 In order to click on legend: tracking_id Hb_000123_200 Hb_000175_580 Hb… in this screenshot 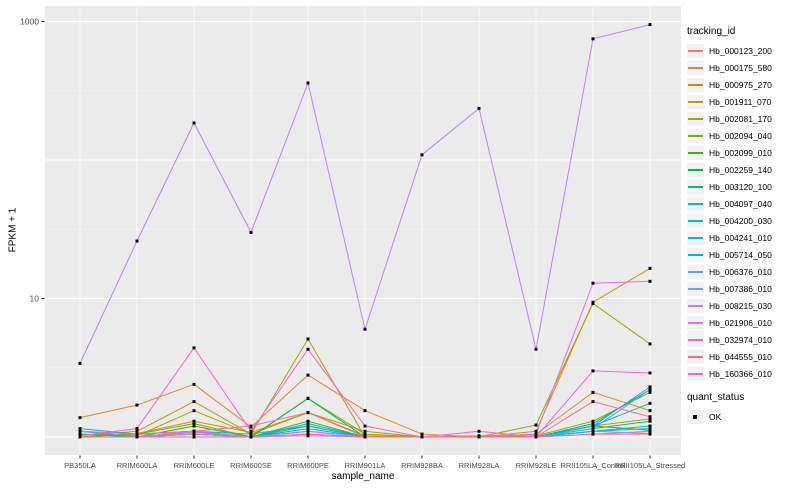, I will do `click(743, 226)`.